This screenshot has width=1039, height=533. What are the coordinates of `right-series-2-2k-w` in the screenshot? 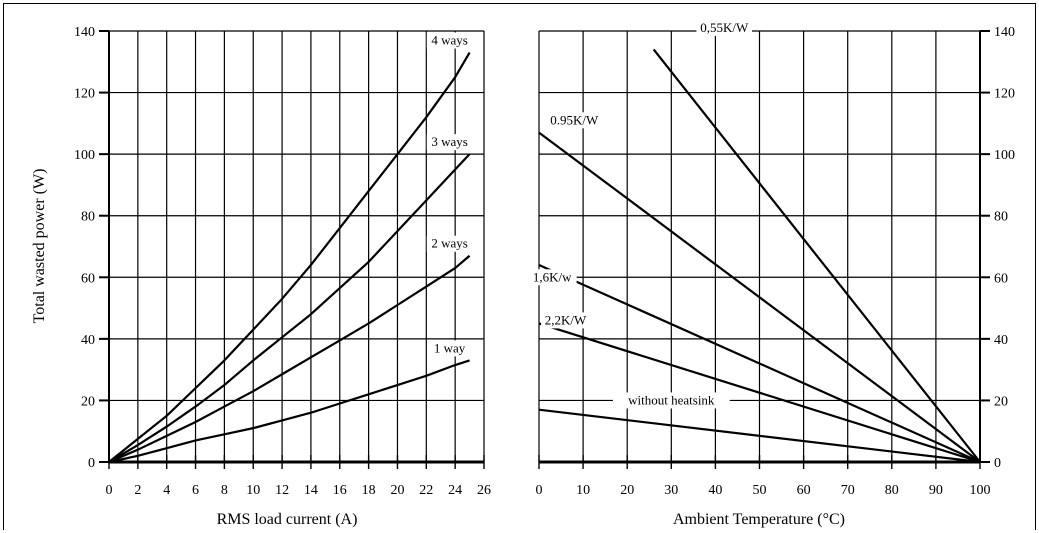 It's located at (759, 393).